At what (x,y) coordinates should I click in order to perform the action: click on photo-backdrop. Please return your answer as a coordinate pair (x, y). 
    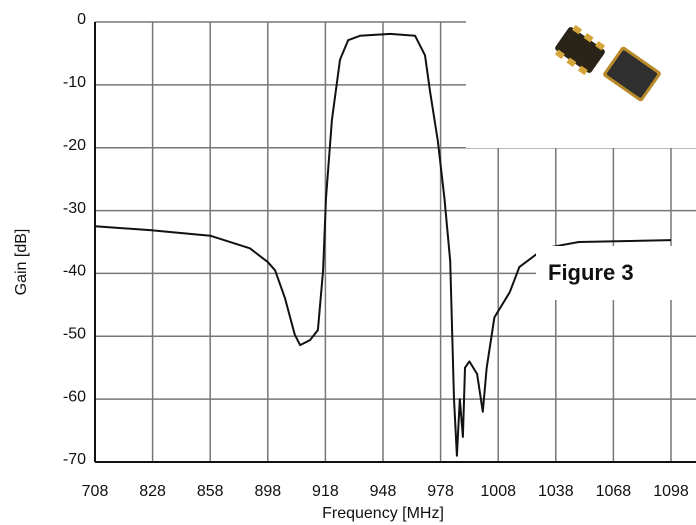
    Looking at the image, I should click on (581, 74).